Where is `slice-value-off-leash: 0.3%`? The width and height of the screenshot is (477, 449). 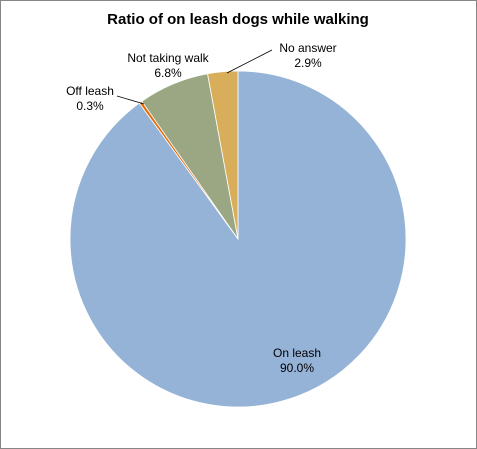
slice-value-off-leash: 0.3% is located at coordinates (90, 106).